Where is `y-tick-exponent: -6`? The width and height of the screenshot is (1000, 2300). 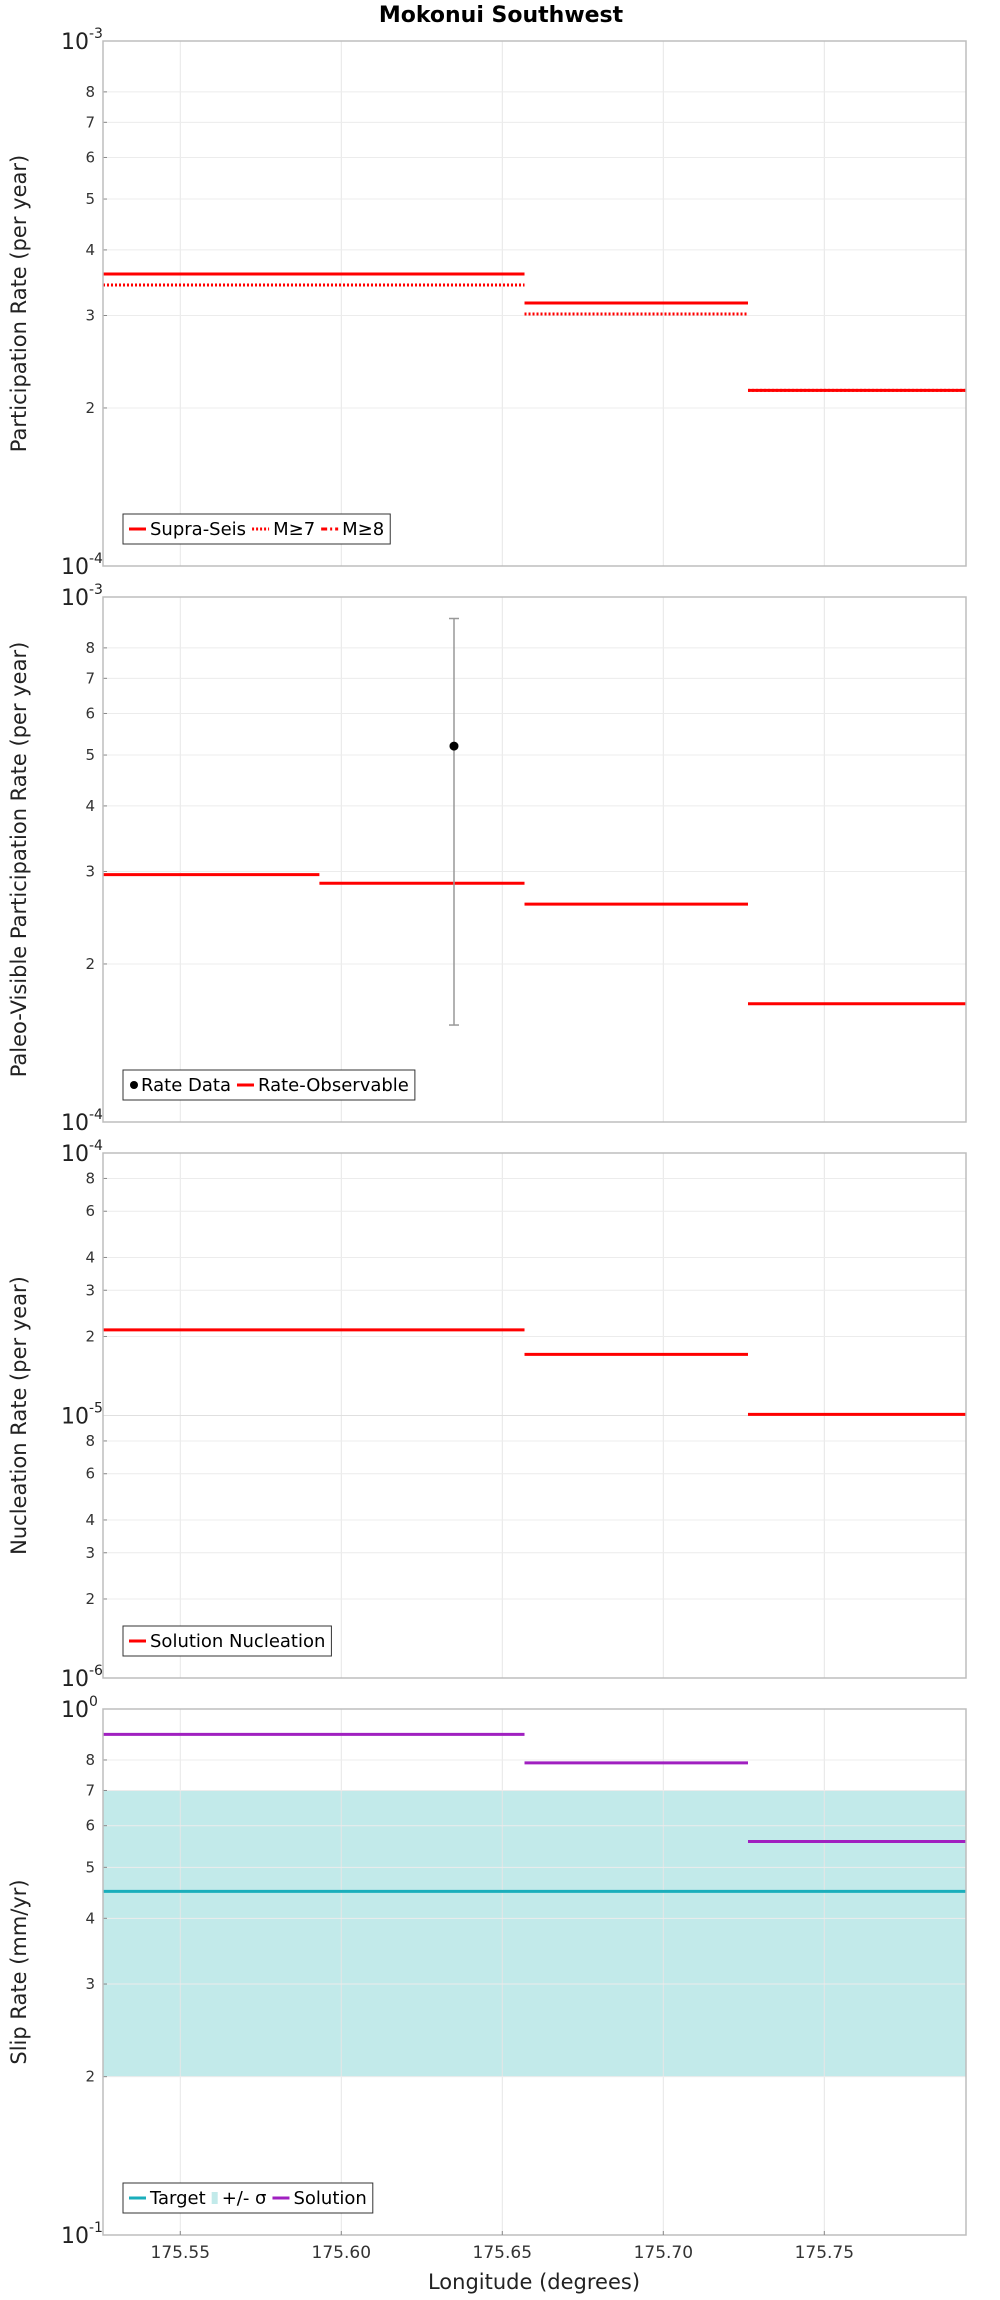 y-tick-exponent: -6 is located at coordinates (96, 1671).